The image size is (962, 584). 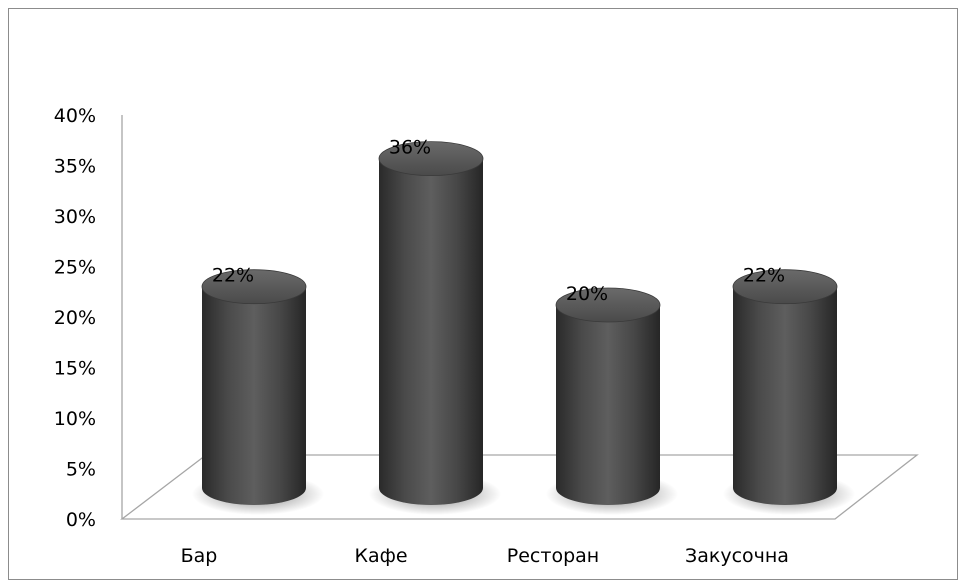 I want to click on data-label: 36%, so click(x=410, y=148).